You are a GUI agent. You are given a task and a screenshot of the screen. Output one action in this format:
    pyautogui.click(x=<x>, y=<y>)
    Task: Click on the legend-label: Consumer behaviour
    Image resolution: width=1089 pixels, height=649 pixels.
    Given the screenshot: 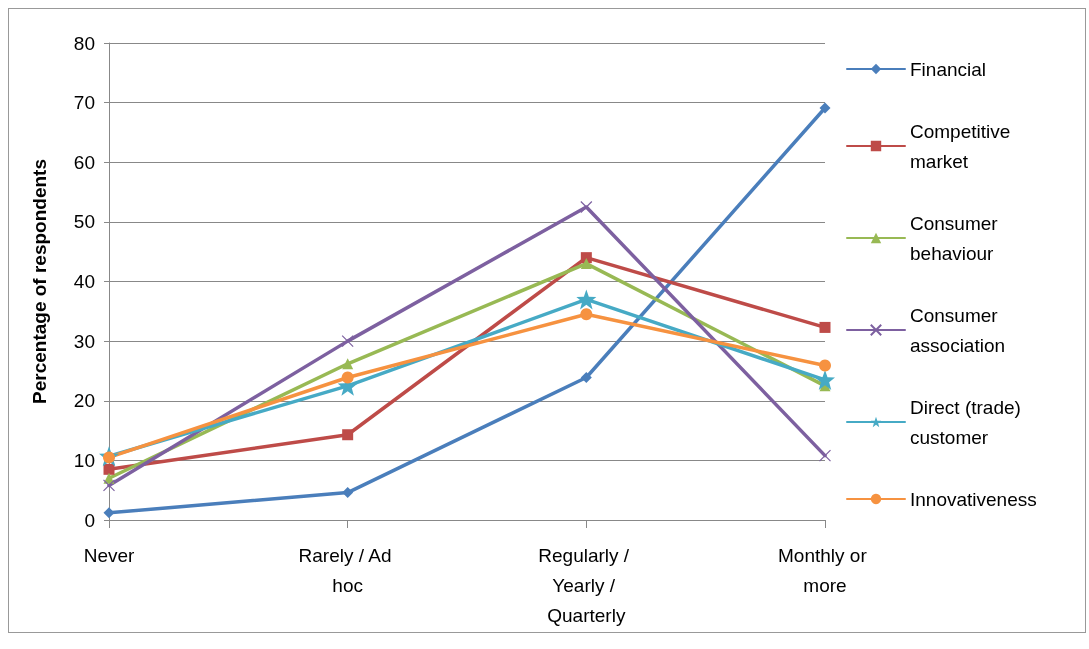 What is the action you would take?
    pyautogui.click(x=956, y=238)
    